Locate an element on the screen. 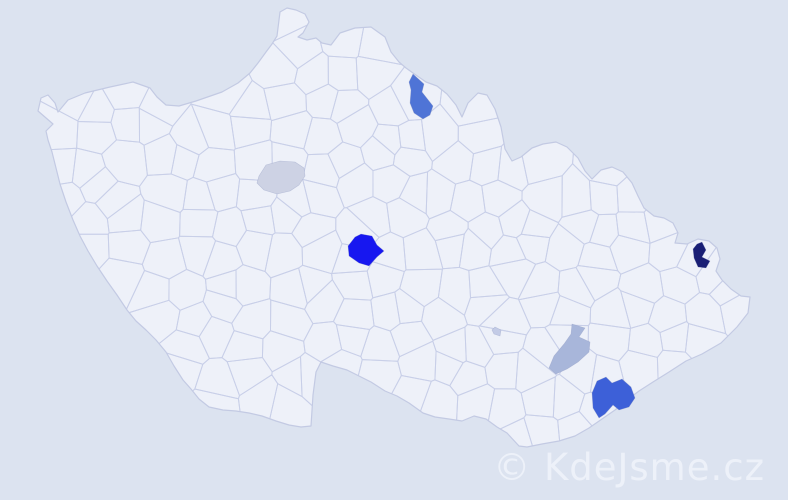 The image size is (788, 500). highlight-district-center is located at coordinates (366, 250).